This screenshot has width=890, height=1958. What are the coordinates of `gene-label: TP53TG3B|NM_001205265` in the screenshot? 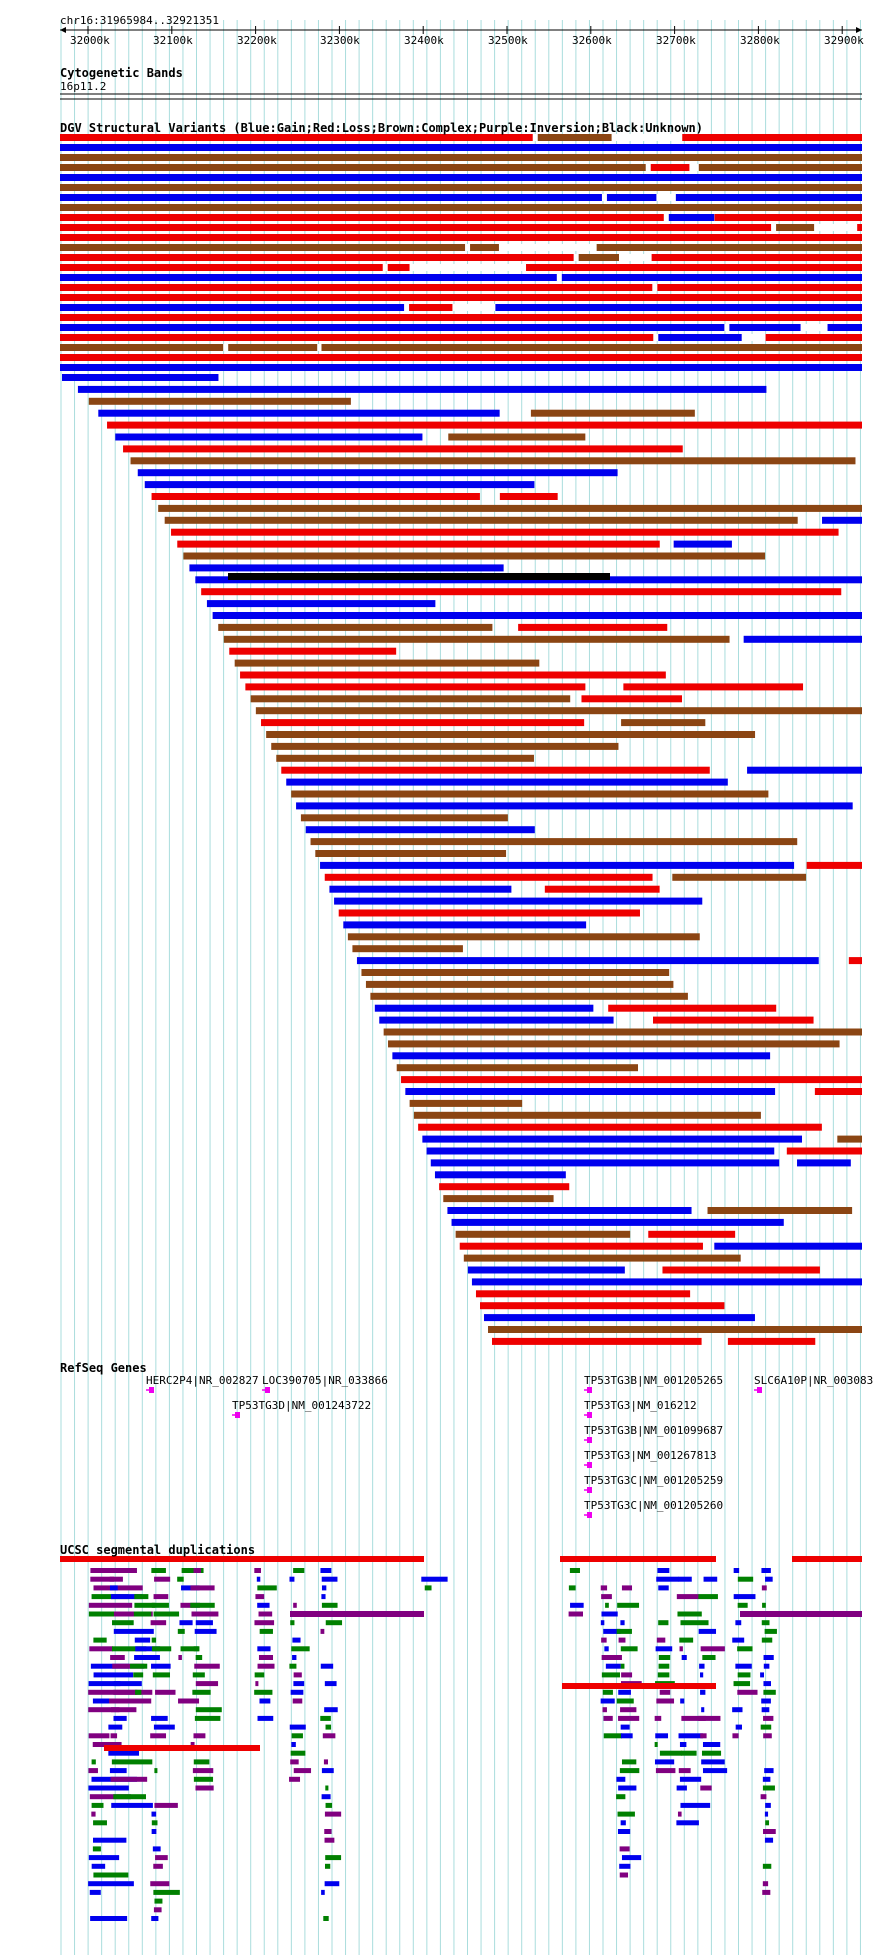 It's located at (654, 1380).